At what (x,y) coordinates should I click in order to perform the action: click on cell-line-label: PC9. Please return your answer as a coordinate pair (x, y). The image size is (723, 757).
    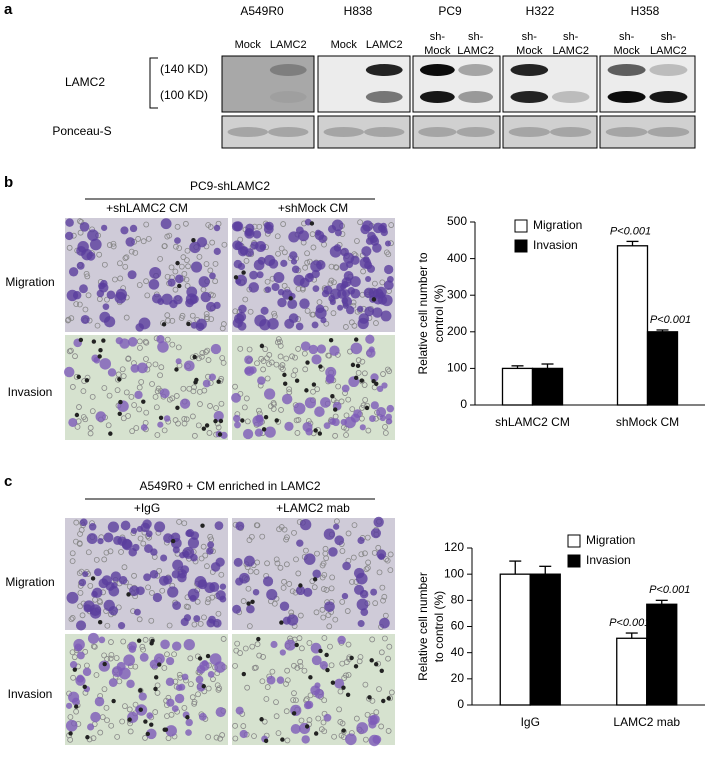
    Looking at the image, I should click on (450, 11).